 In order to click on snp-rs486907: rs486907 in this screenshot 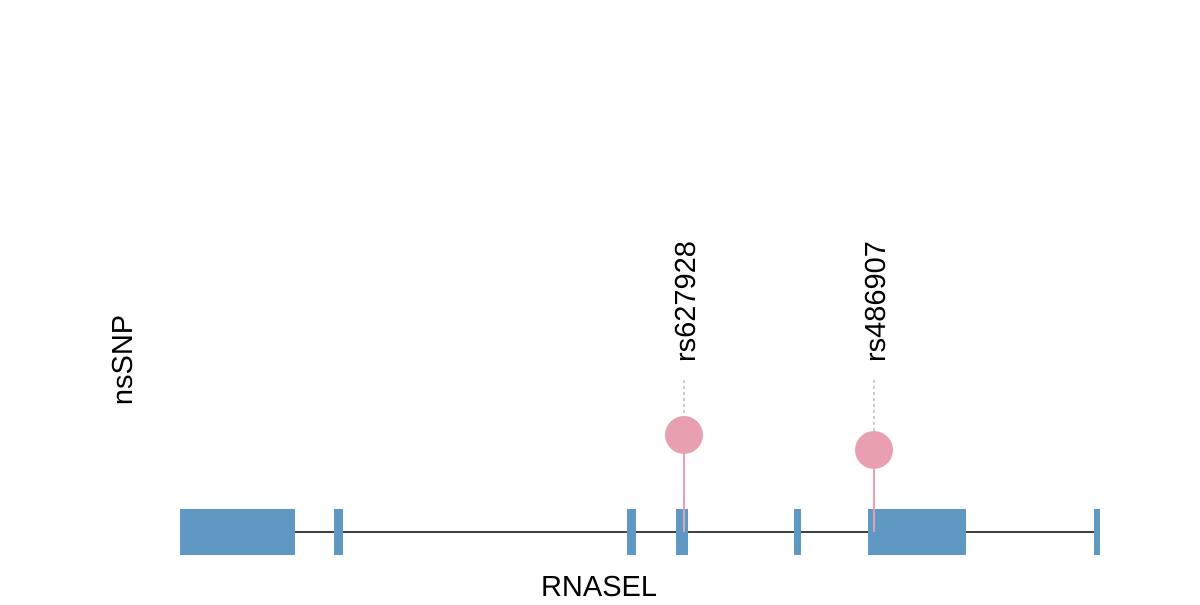, I will do `click(874, 386)`.